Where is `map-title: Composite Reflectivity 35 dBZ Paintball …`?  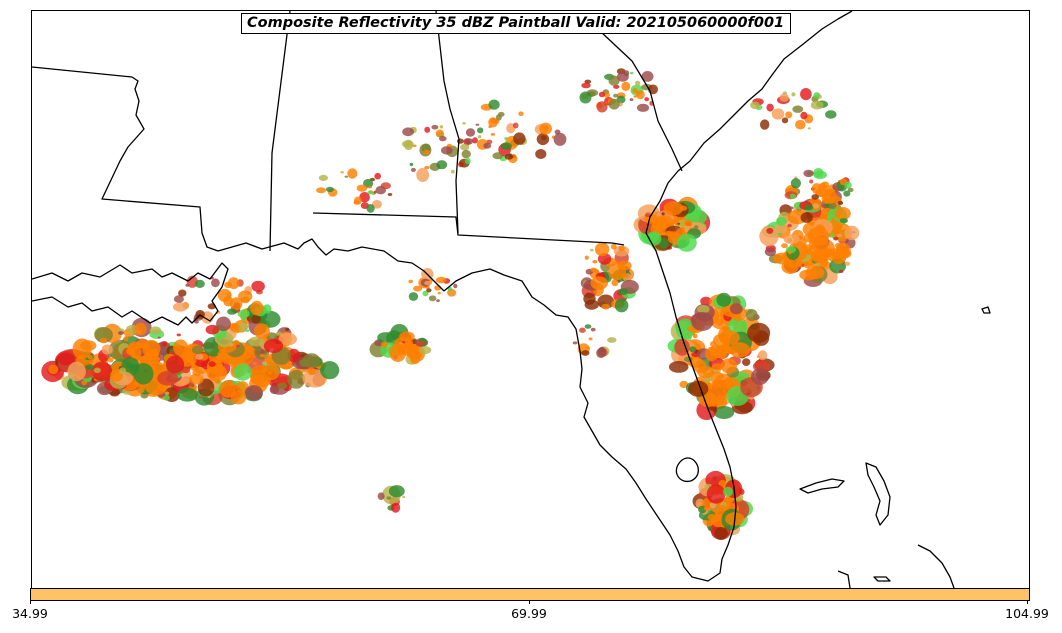 map-title: Composite Reflectivity 35 dBZ Paintball … is located at coordinates (516, 23).